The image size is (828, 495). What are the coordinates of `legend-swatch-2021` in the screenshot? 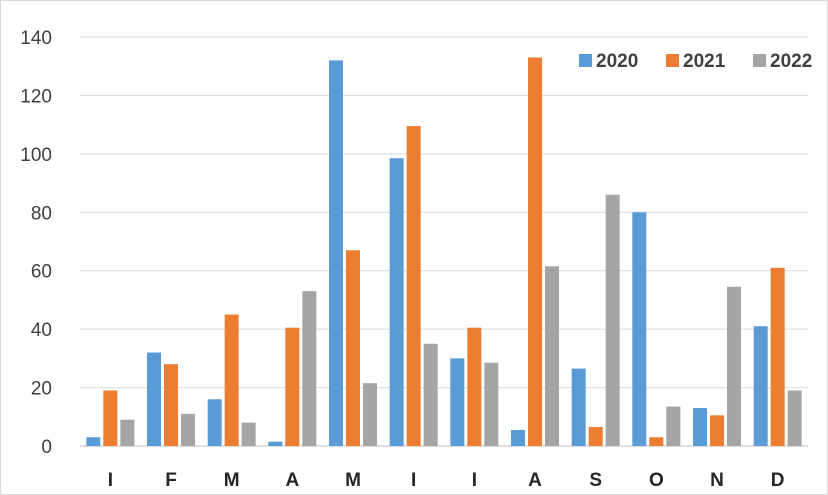 It's located at (672, 60).